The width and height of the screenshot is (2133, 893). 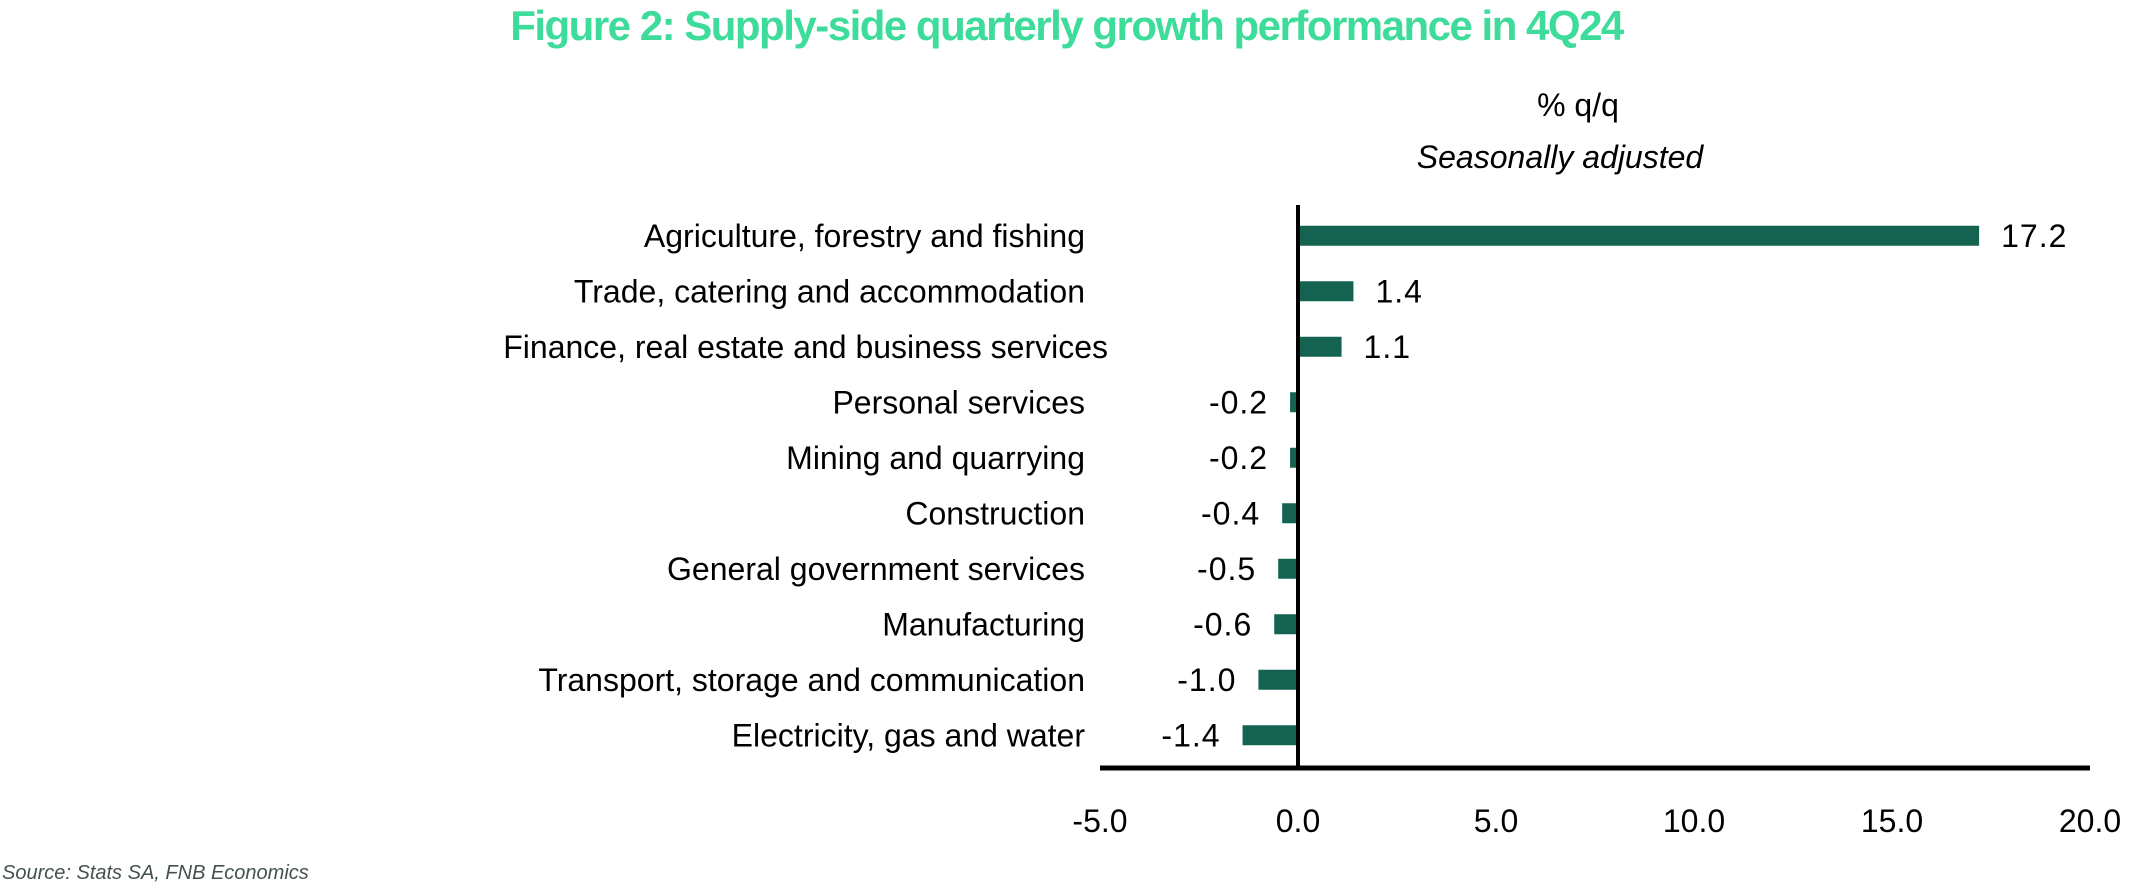 I want to click on x-tick-label: 15.0, so click(x=1892, y=821).